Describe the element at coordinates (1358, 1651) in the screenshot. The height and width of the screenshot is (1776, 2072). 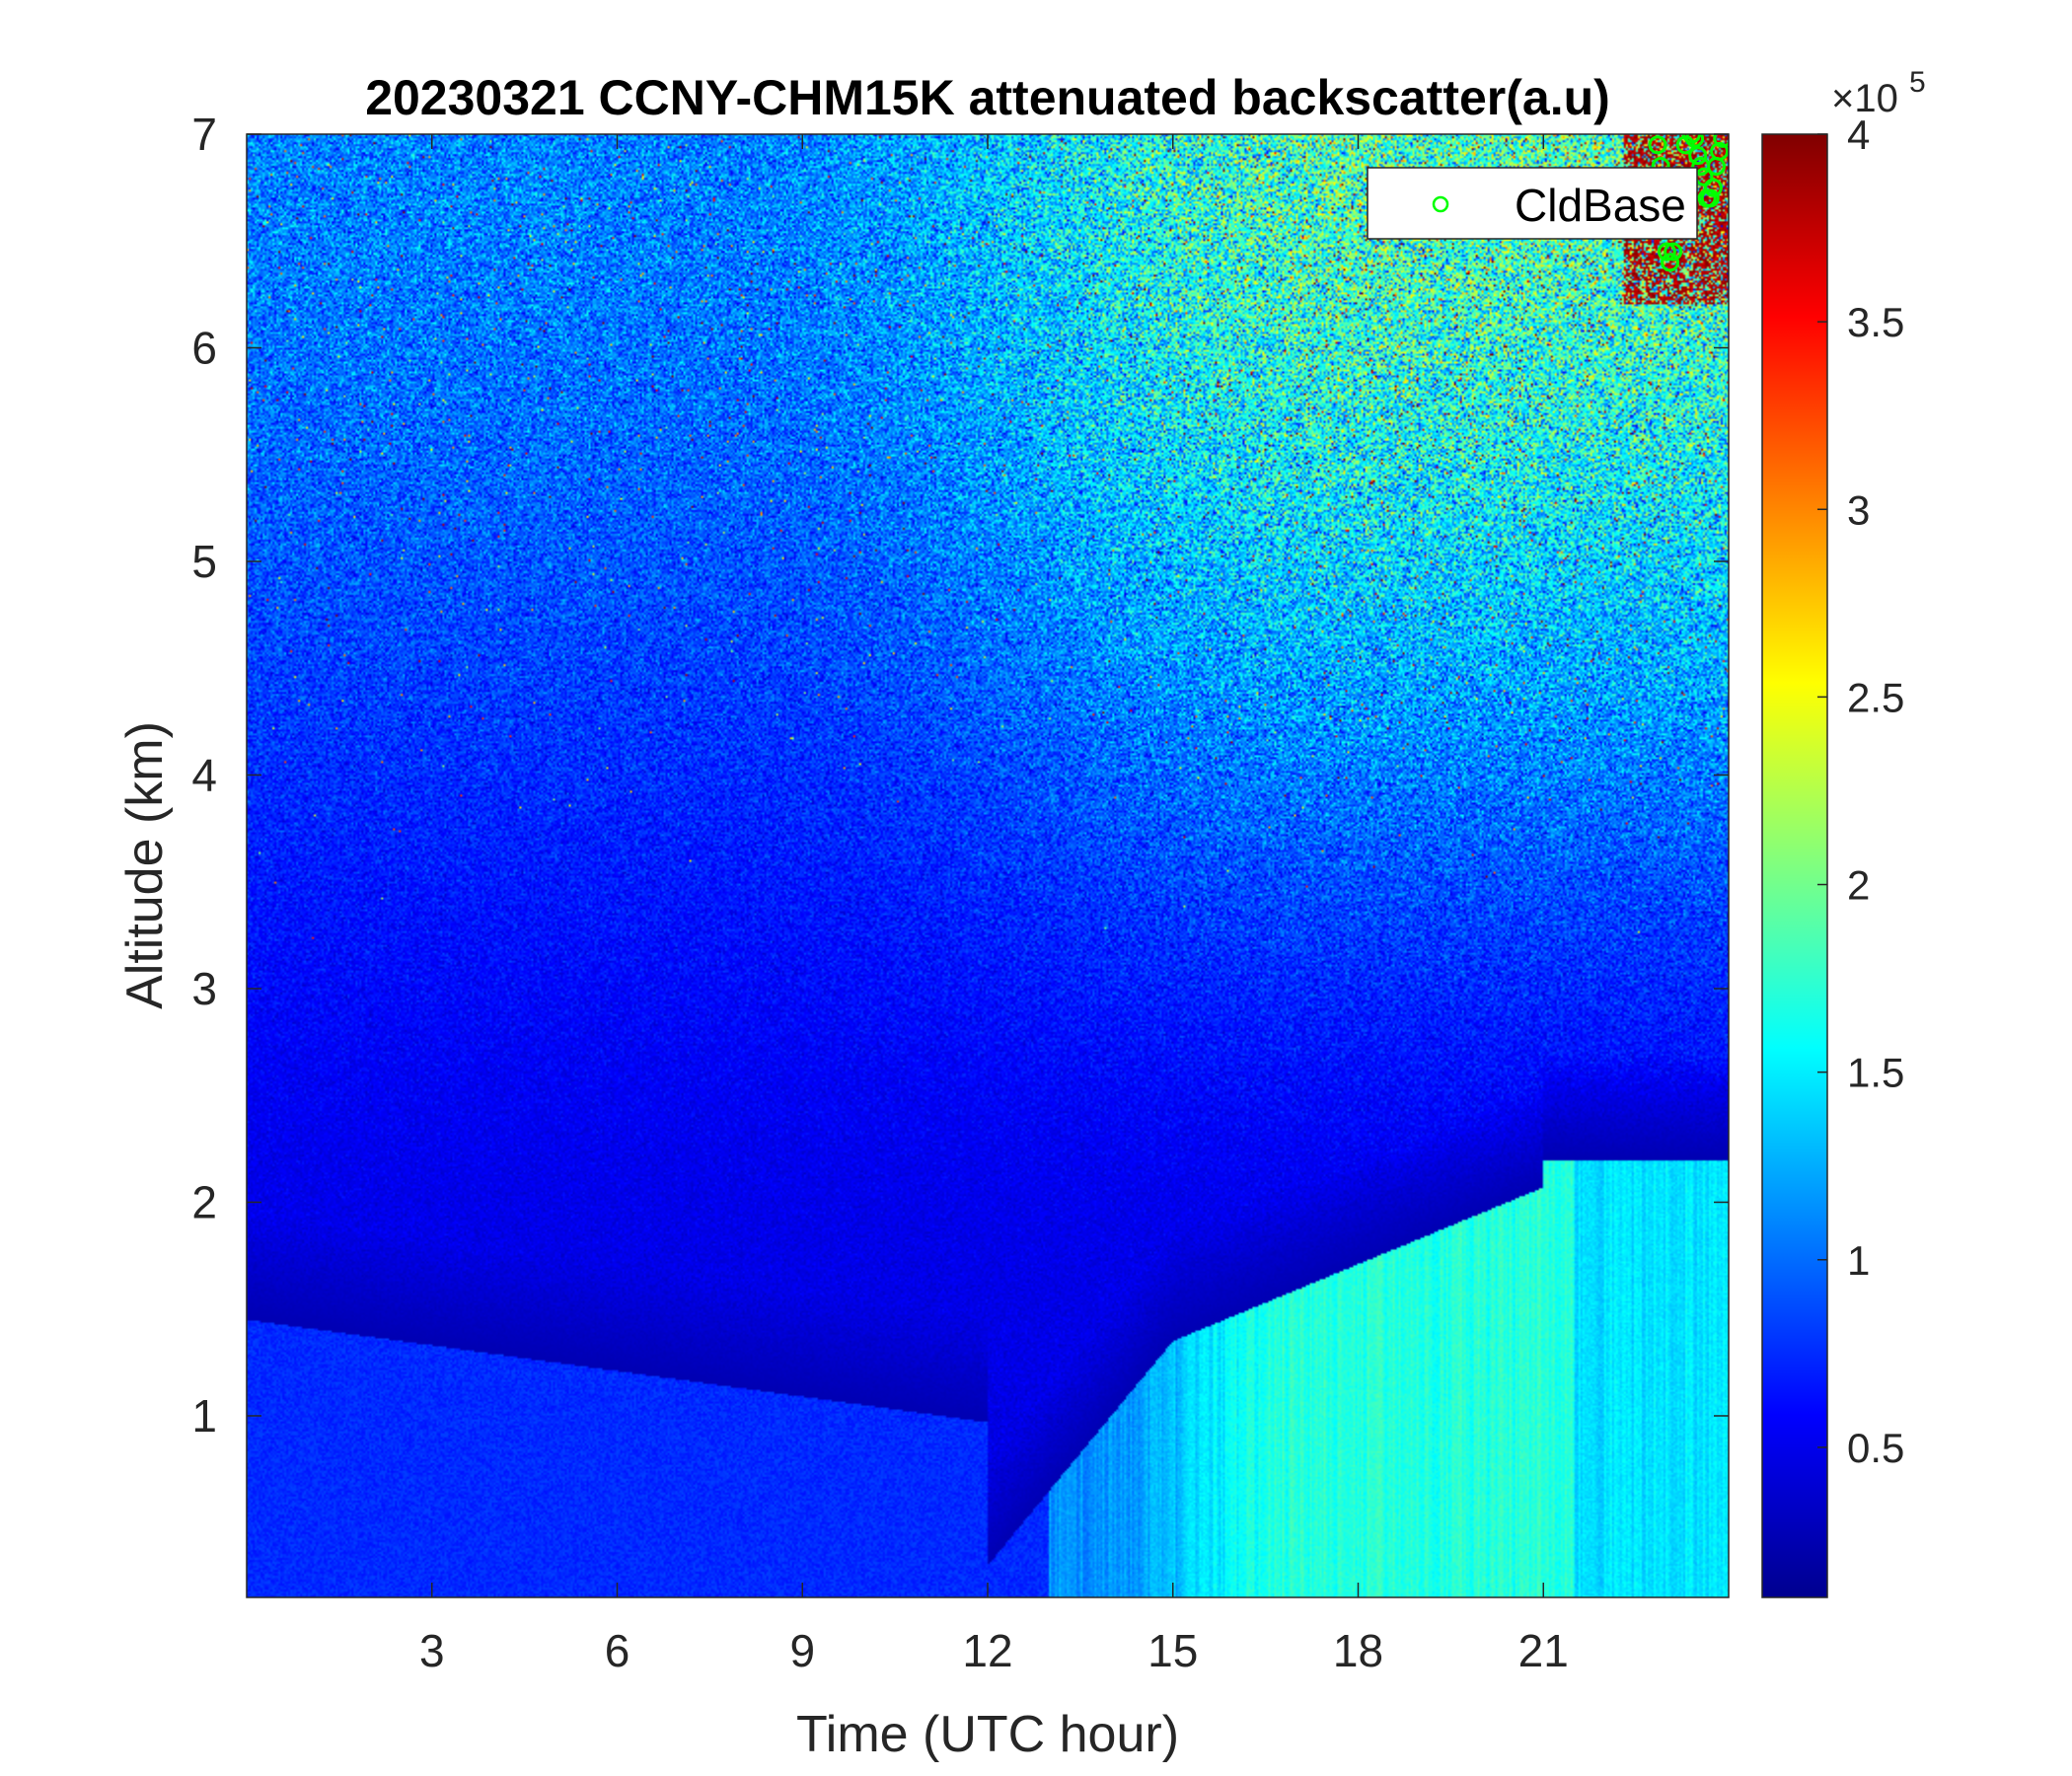
I see `x-tick-label: 18` at that location.